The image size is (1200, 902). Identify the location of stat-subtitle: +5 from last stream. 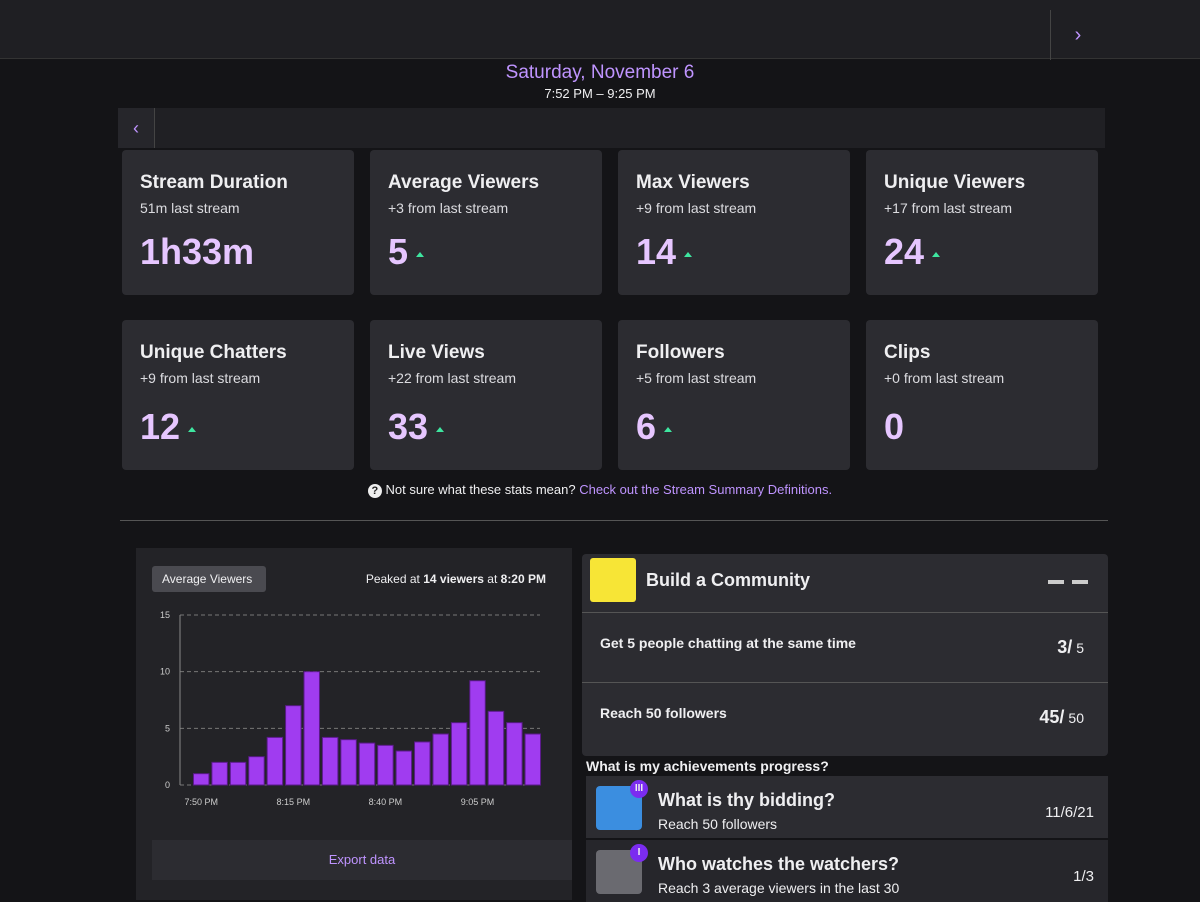
(696, 378).